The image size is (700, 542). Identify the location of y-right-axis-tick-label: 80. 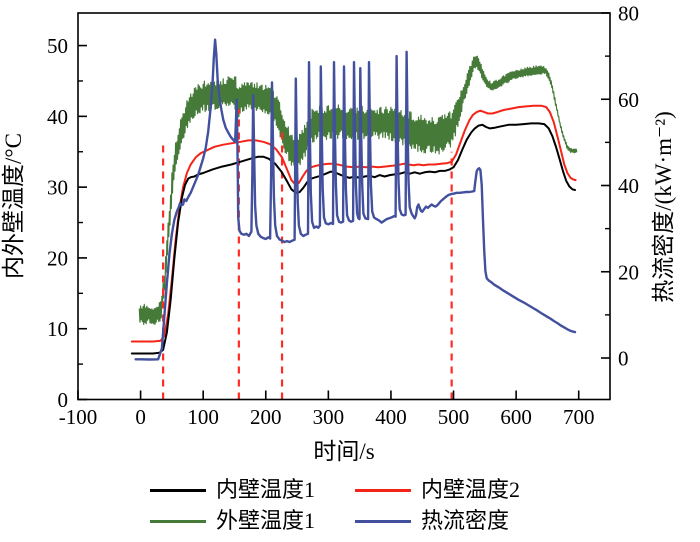
(628, 14).